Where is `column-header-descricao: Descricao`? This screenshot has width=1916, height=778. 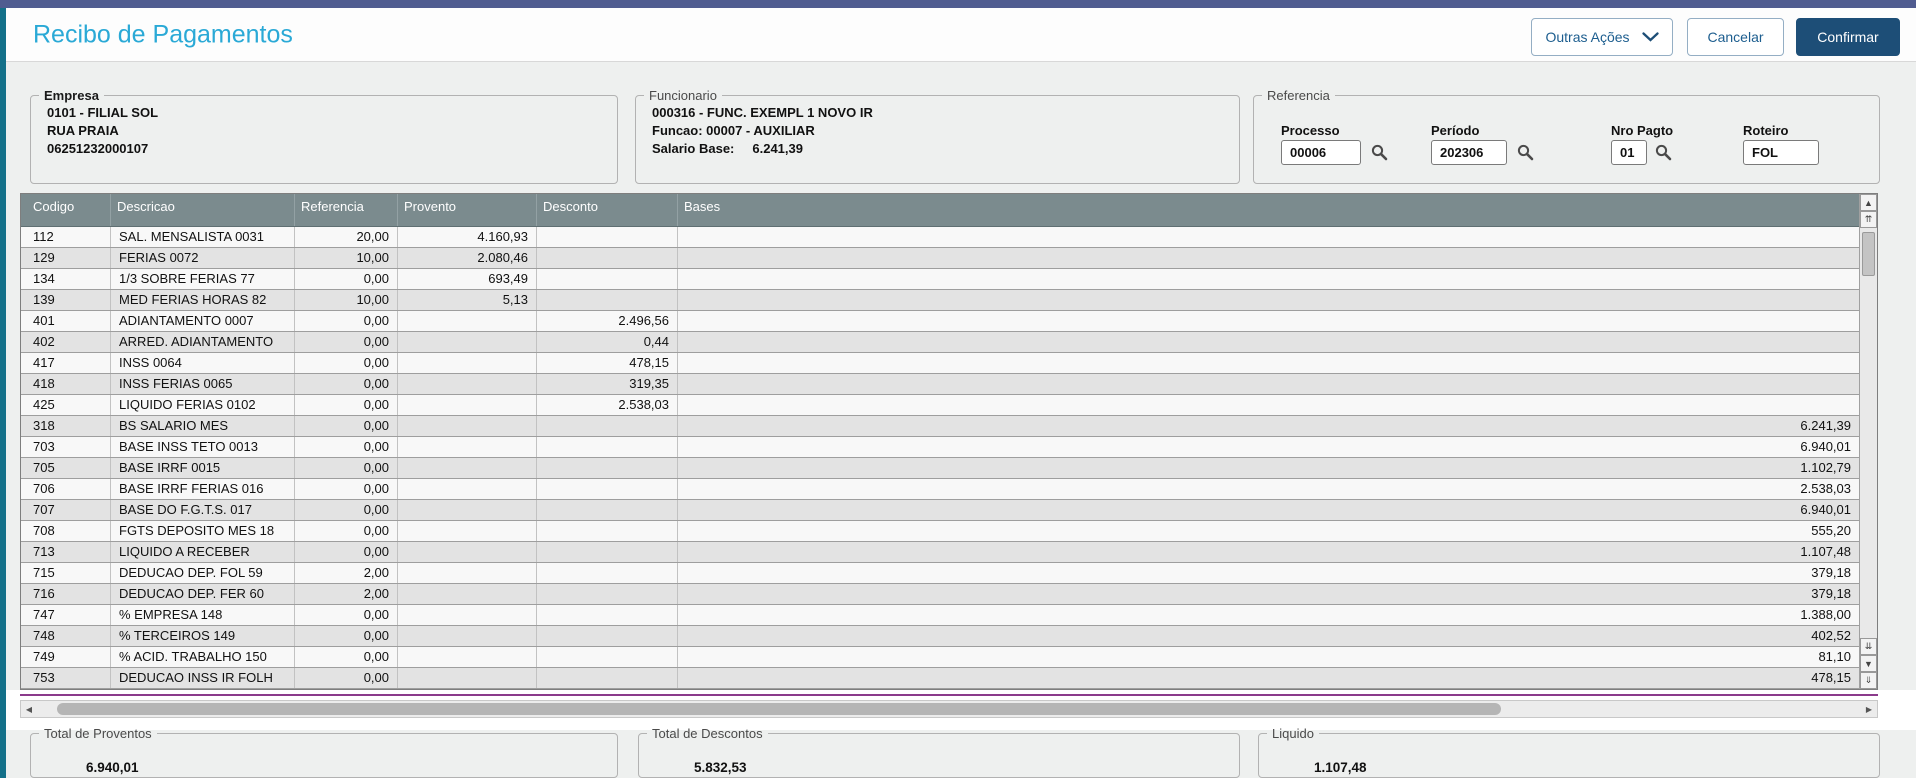
column-header-descricao: Descricao is located at coordinates (203, 210).